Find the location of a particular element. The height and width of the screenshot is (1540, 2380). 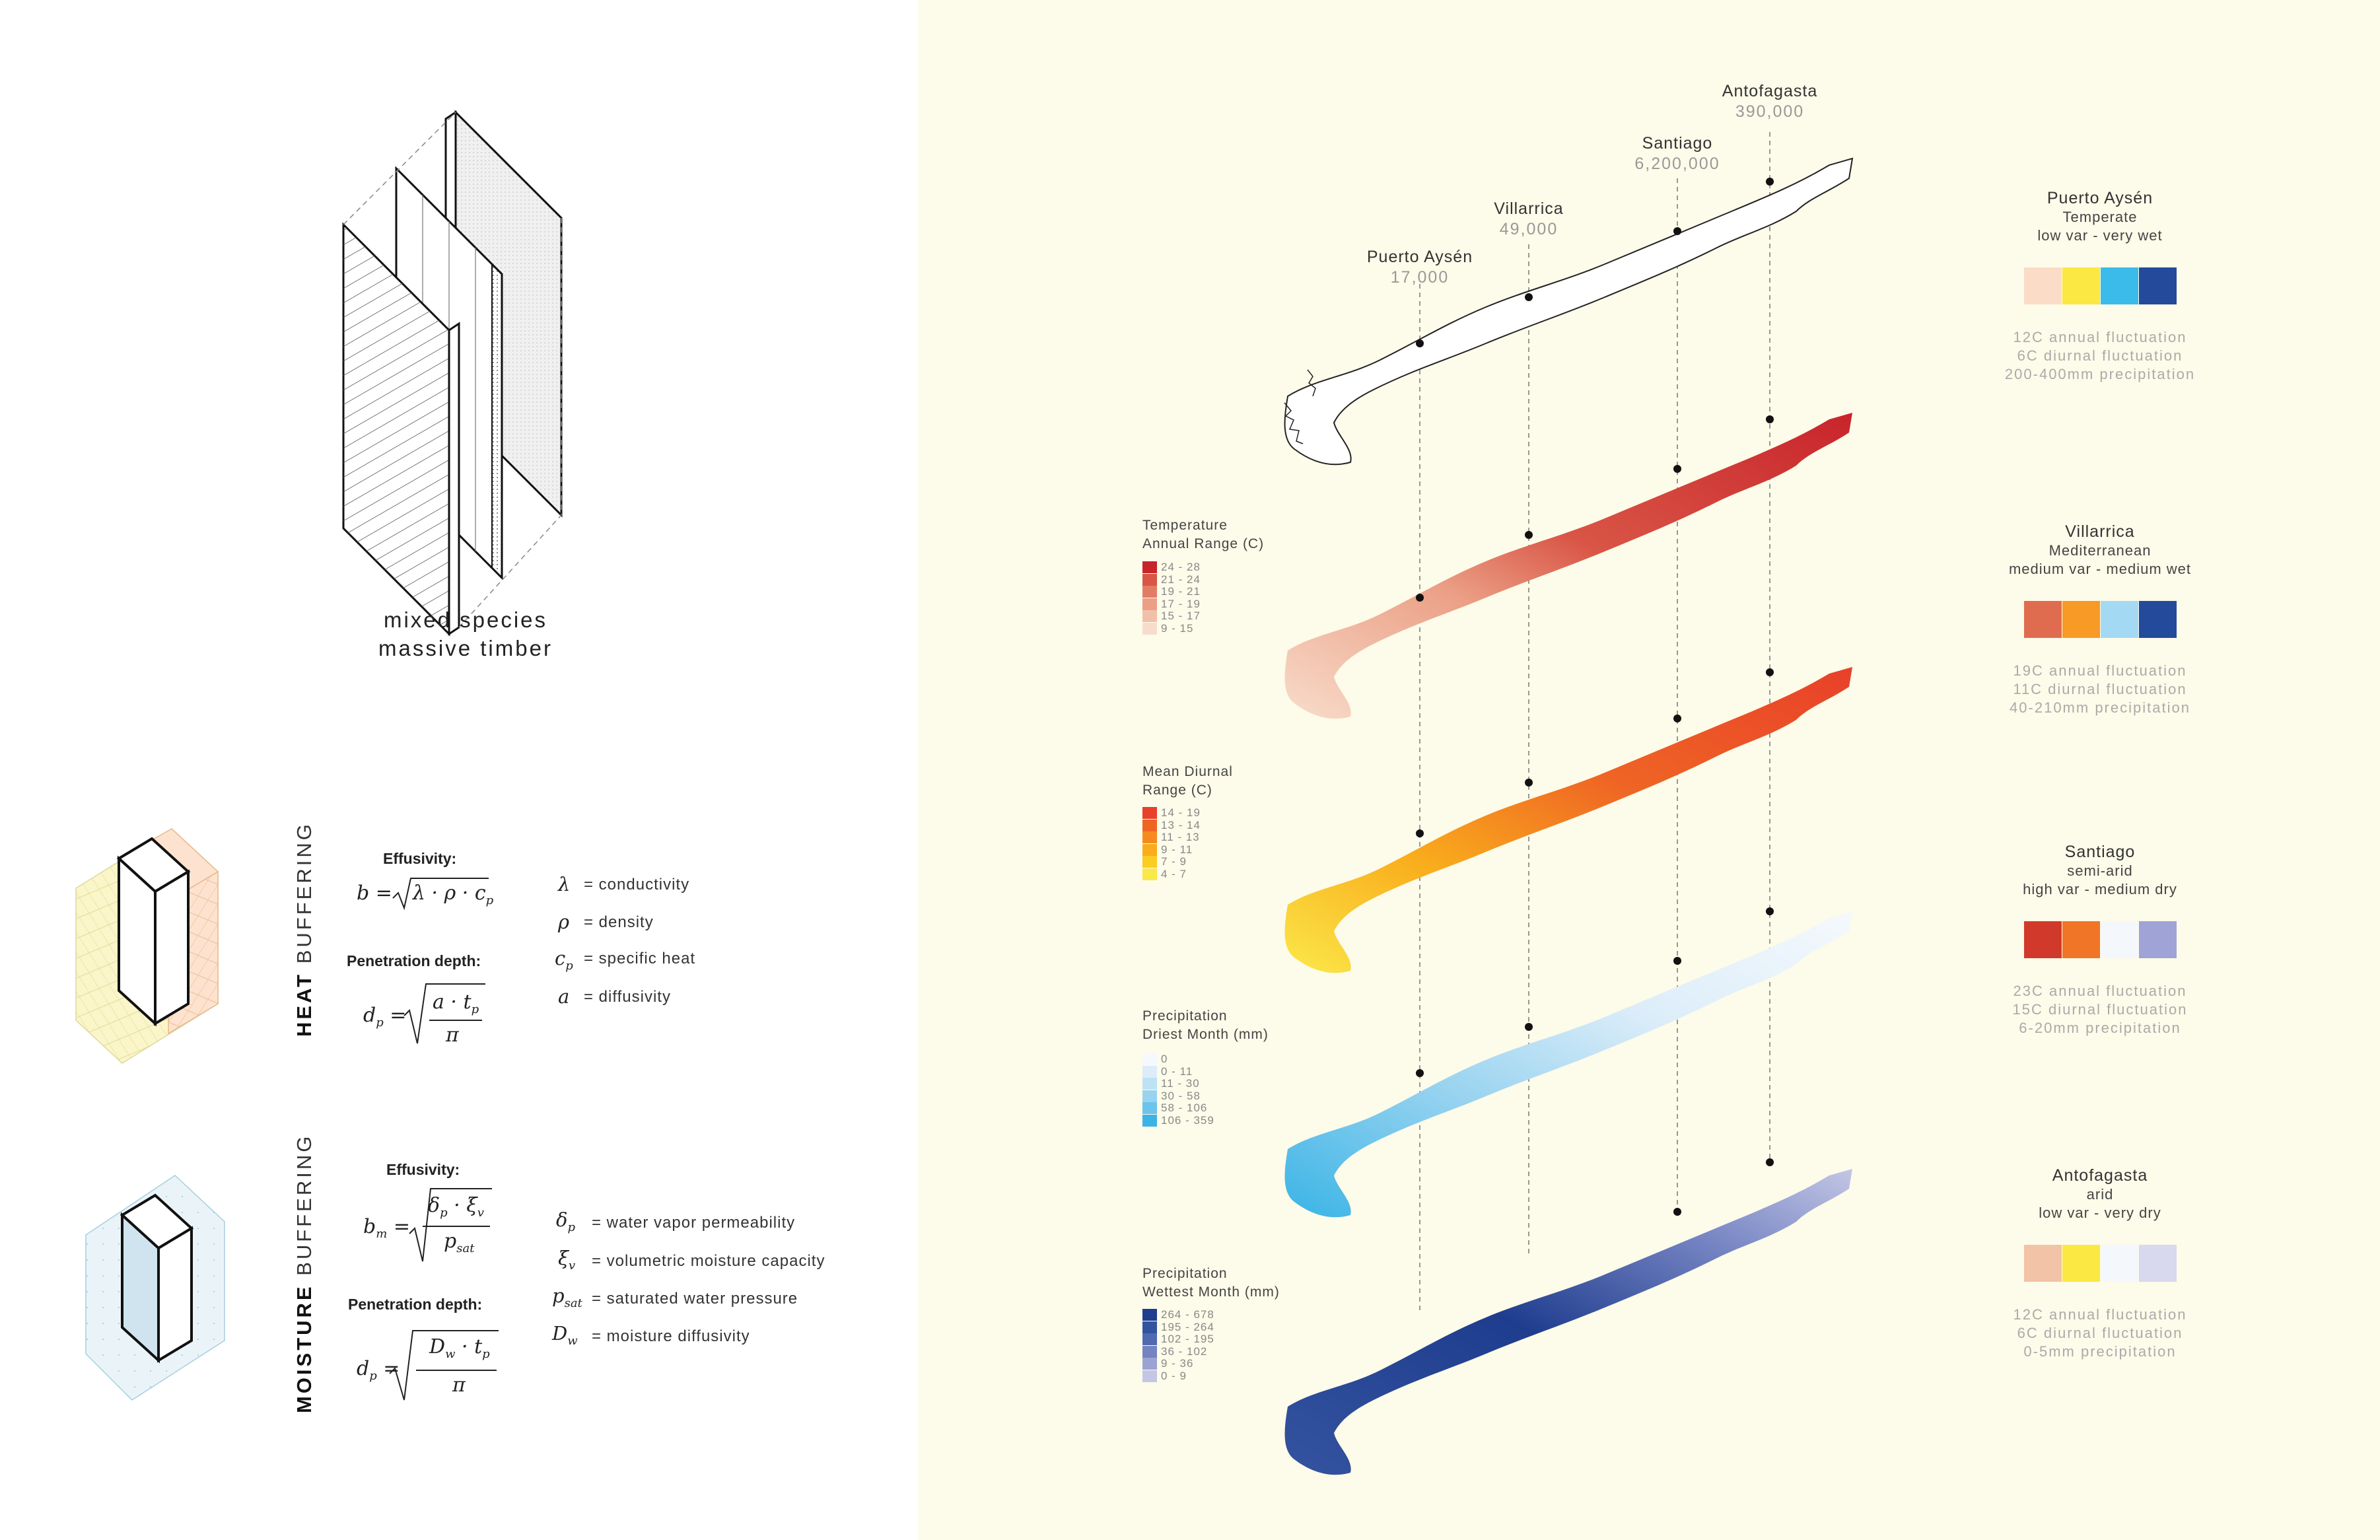

diurnal-title-2: Range (C) is located at coordinates (1177, 790).